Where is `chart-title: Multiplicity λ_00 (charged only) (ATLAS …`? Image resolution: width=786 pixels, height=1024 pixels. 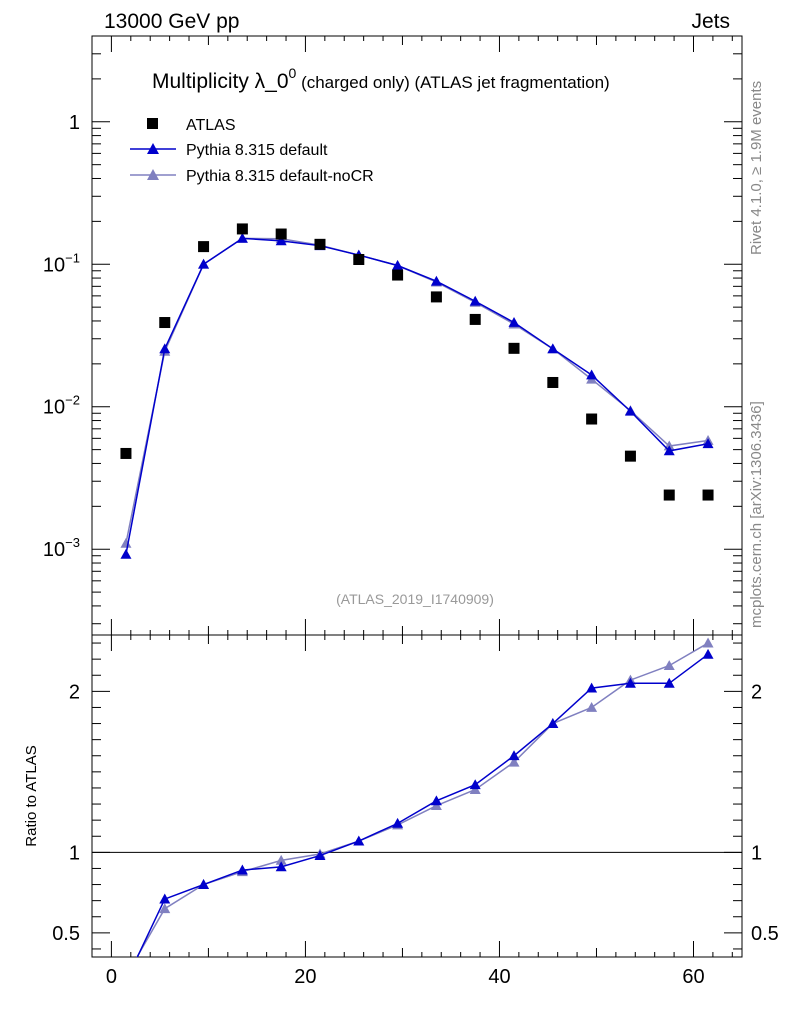 chart-title: Multiplicity λ_00 (charged only) (ATLAS … is located at coordinates (381, 79).